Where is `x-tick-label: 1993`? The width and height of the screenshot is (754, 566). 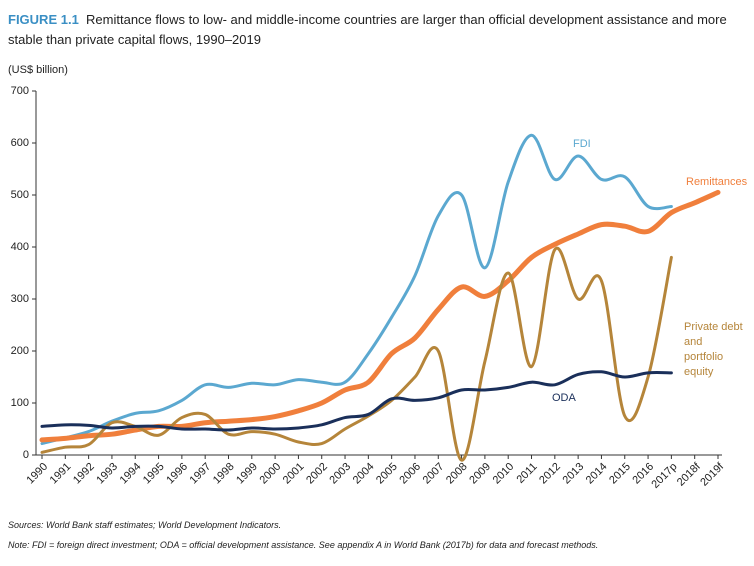 x-tick-label: 1993 is located at coordinates (107, 474).